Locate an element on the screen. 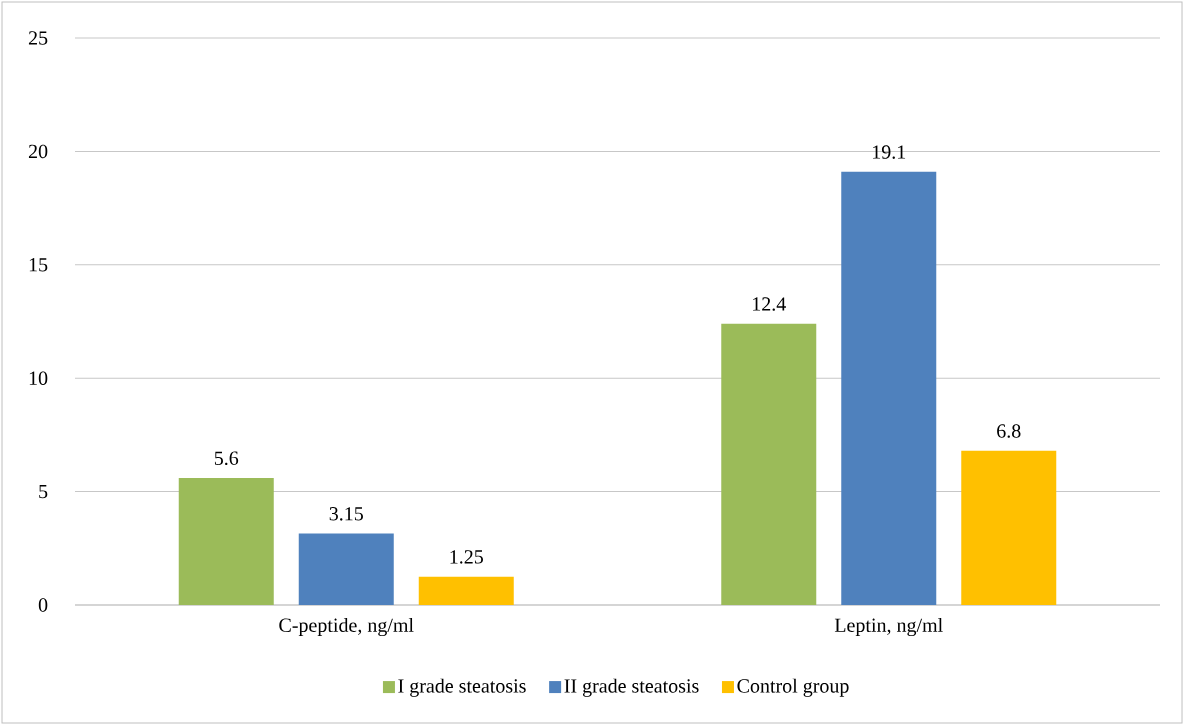 This screenshot has width=1184, height=725. data-label: 19.1 is located at coordinates (889, 152).